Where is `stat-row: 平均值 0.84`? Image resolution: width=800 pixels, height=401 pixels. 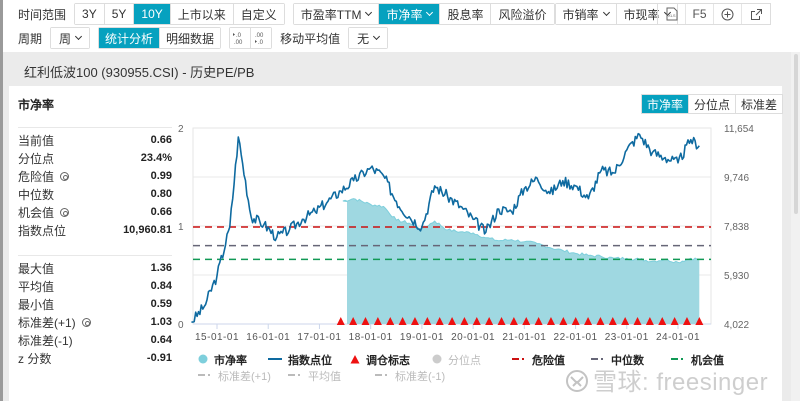 stat-row: 平均值 0.84 is located at coordinates (95, 286).